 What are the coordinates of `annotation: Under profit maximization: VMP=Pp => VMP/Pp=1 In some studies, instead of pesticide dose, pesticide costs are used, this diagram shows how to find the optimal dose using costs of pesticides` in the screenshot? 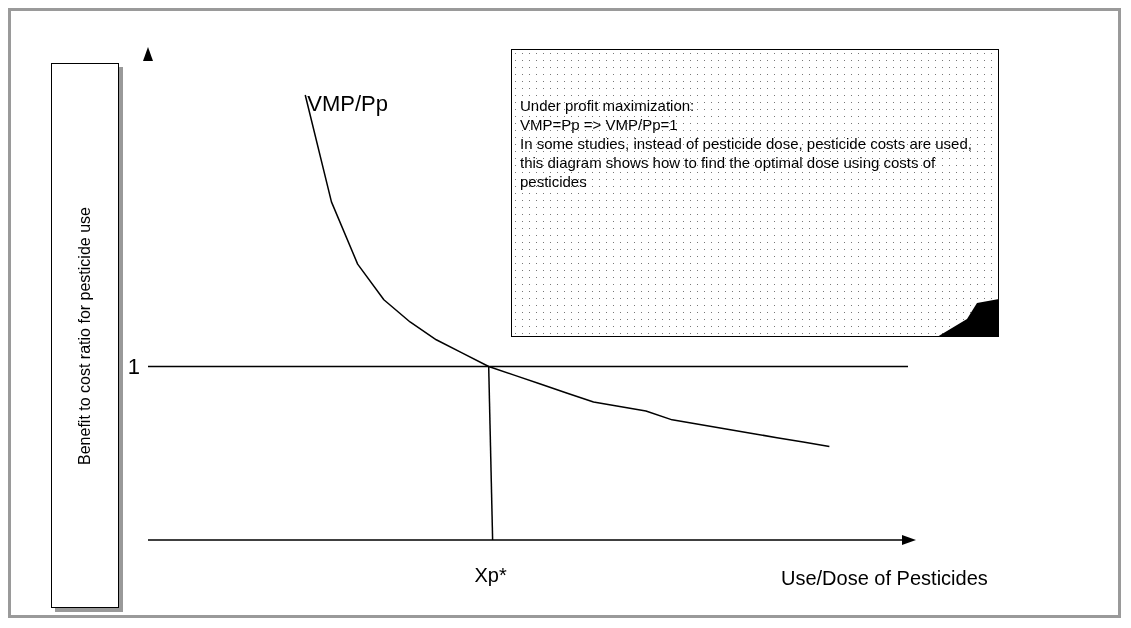 It's located at (746, 143).